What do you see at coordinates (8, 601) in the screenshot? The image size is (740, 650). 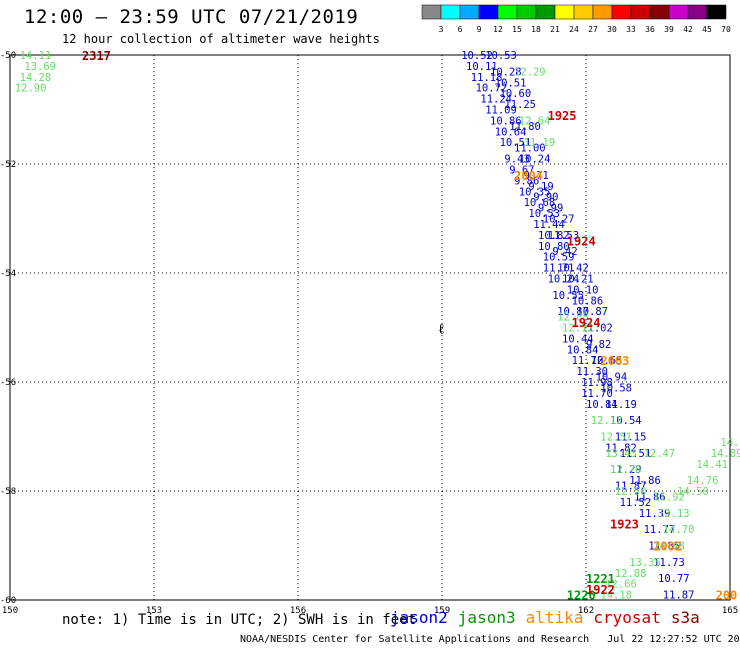 I see `y-tick-label: -60` at bounding box center [8, 601].